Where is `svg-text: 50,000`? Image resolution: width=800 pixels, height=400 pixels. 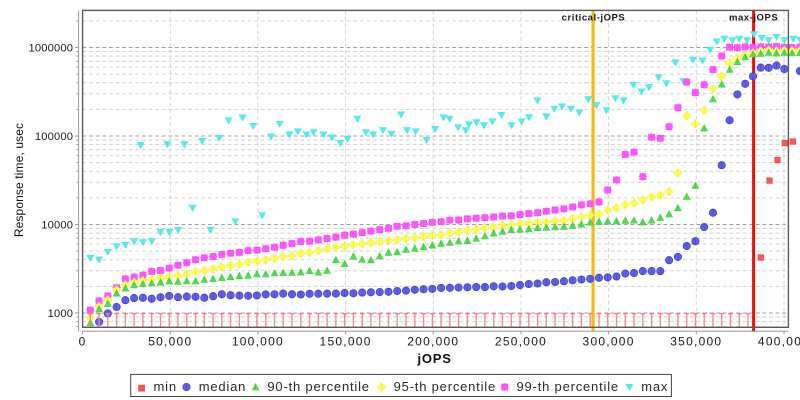
svg-text: 50,000 is located at coordinates (170, 341).